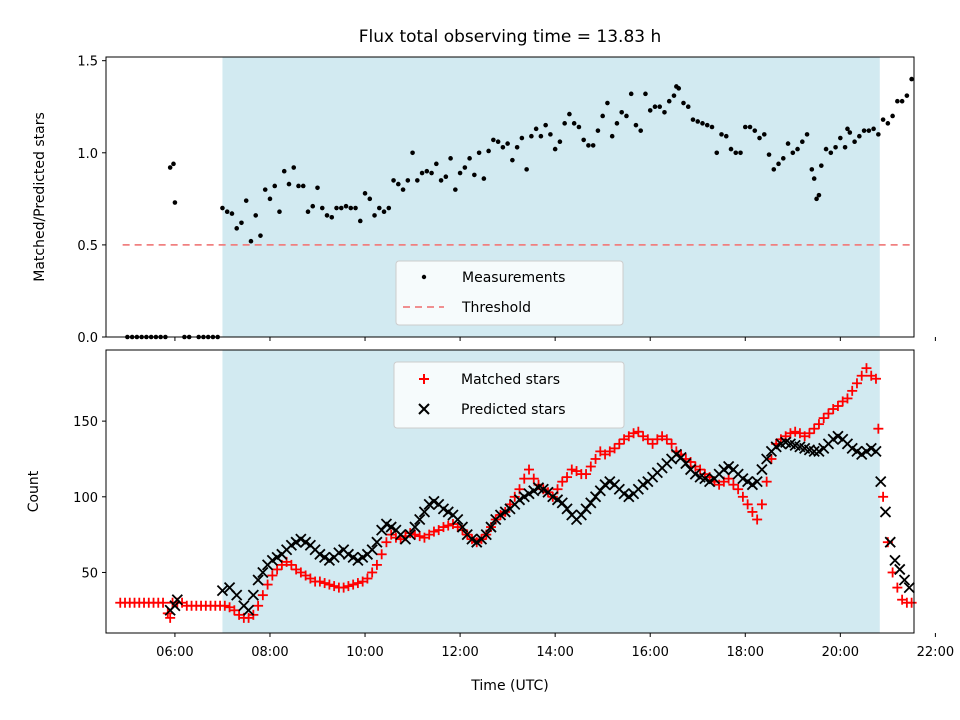 Image resolution: width=960 pixels, height=720 pixels. Describe the element at coordinates (509, 686) in the screenshot. I see `x-axis-label: Time (UTC)` at that location.